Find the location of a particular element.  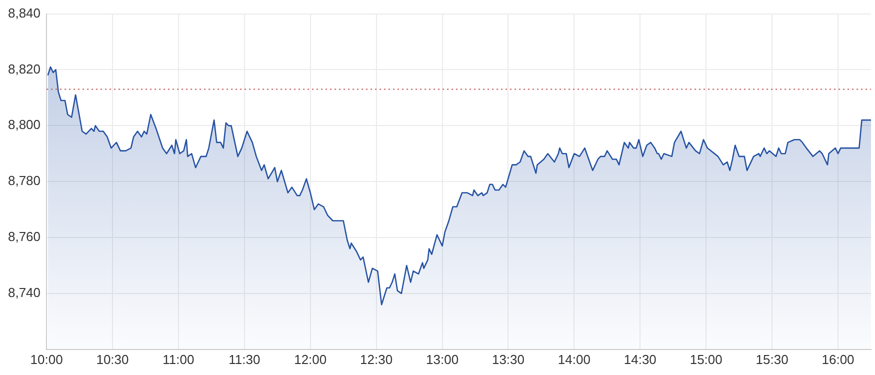

y-tick-label: 8,780 is located at coordinates (24, 180).